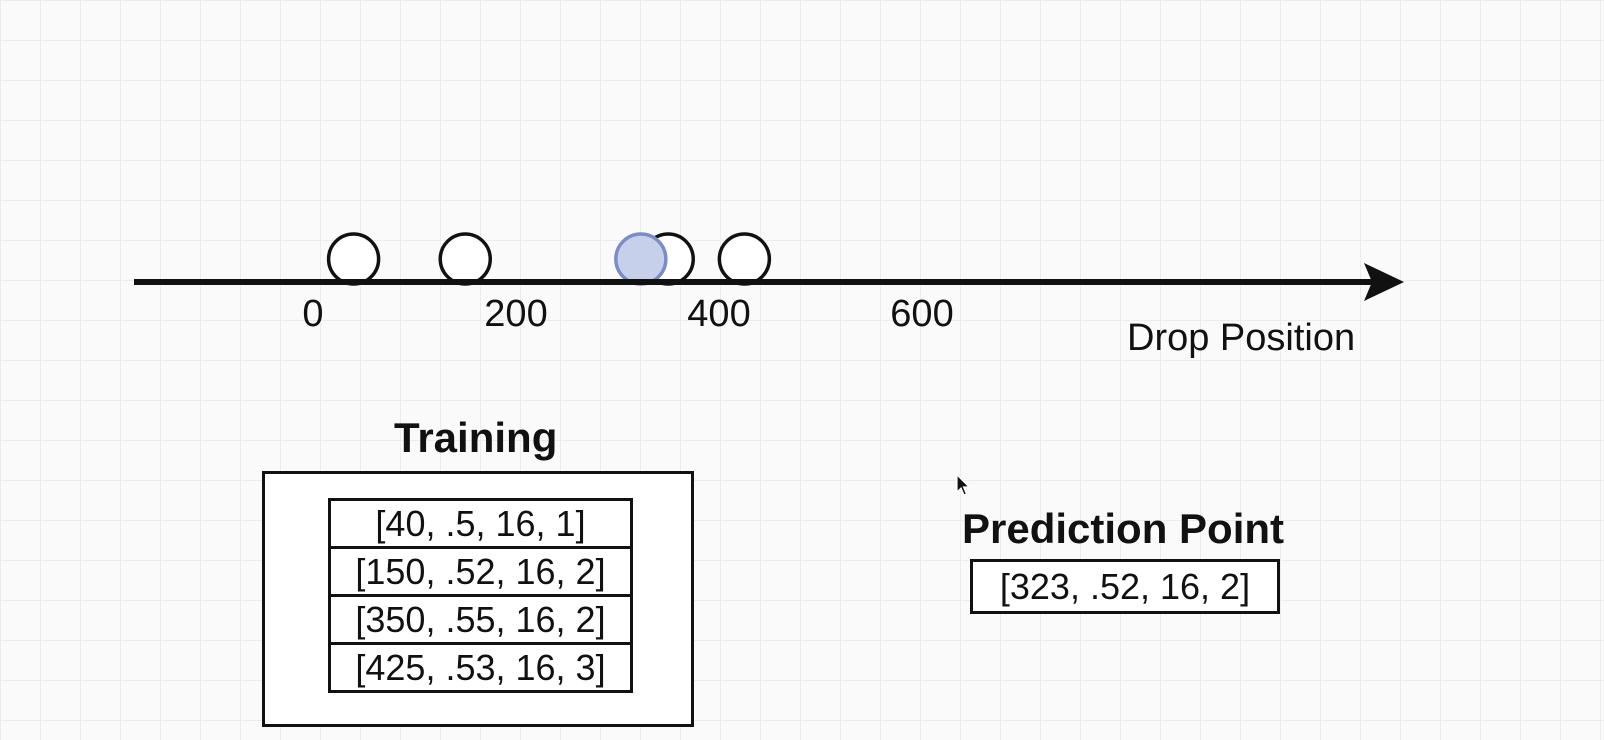 The height and width of the screenshot is (740, 1604). I want to click on prediction-point-title: Prediction Point, so click(1123, 528).